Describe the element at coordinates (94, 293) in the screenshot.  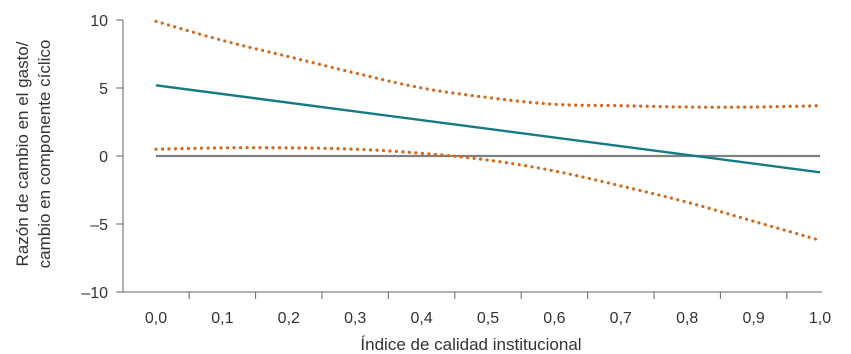
I see `y-tick-label: –10` at that location.